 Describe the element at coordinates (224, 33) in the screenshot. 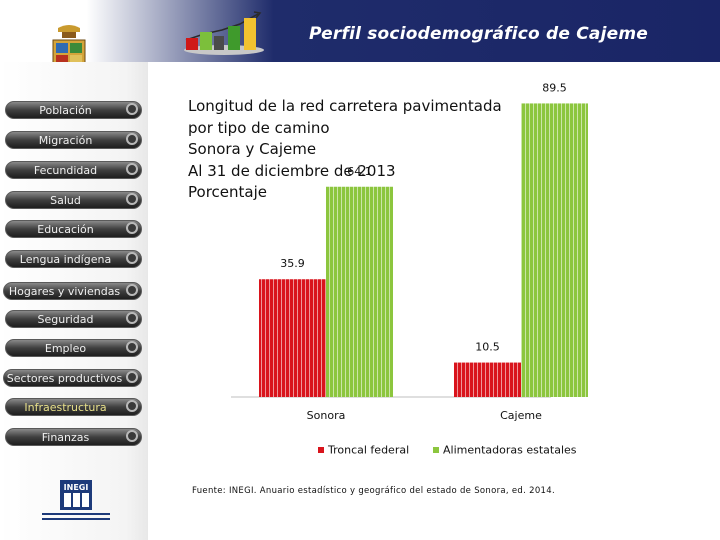

I see `bar-chart-growth-icon` at that location.